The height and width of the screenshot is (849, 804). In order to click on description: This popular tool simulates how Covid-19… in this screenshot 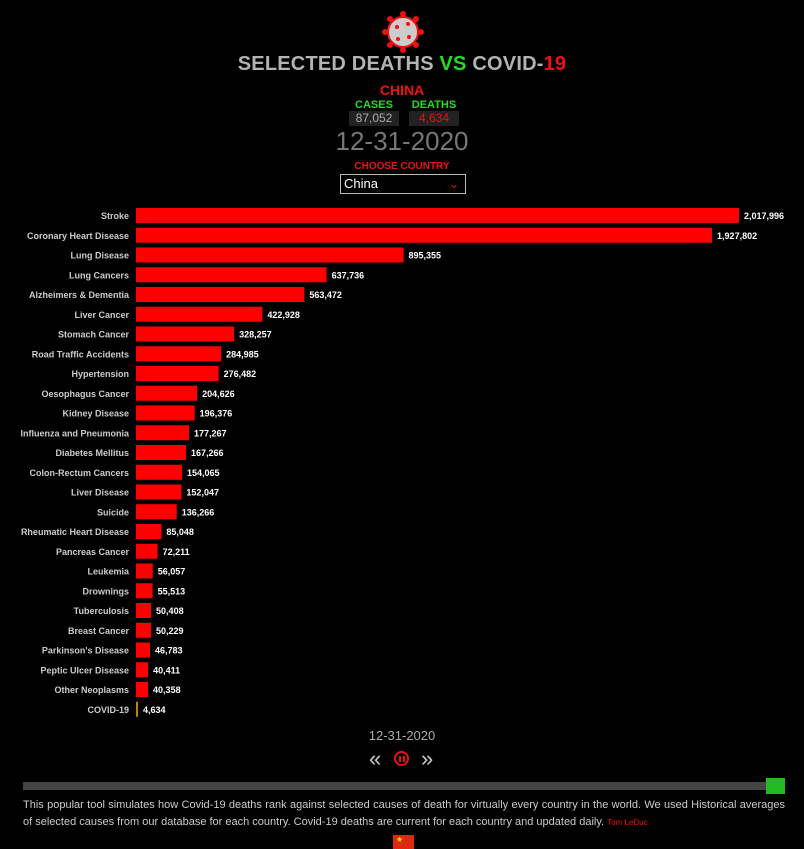, I will do `click(404, 814)`.